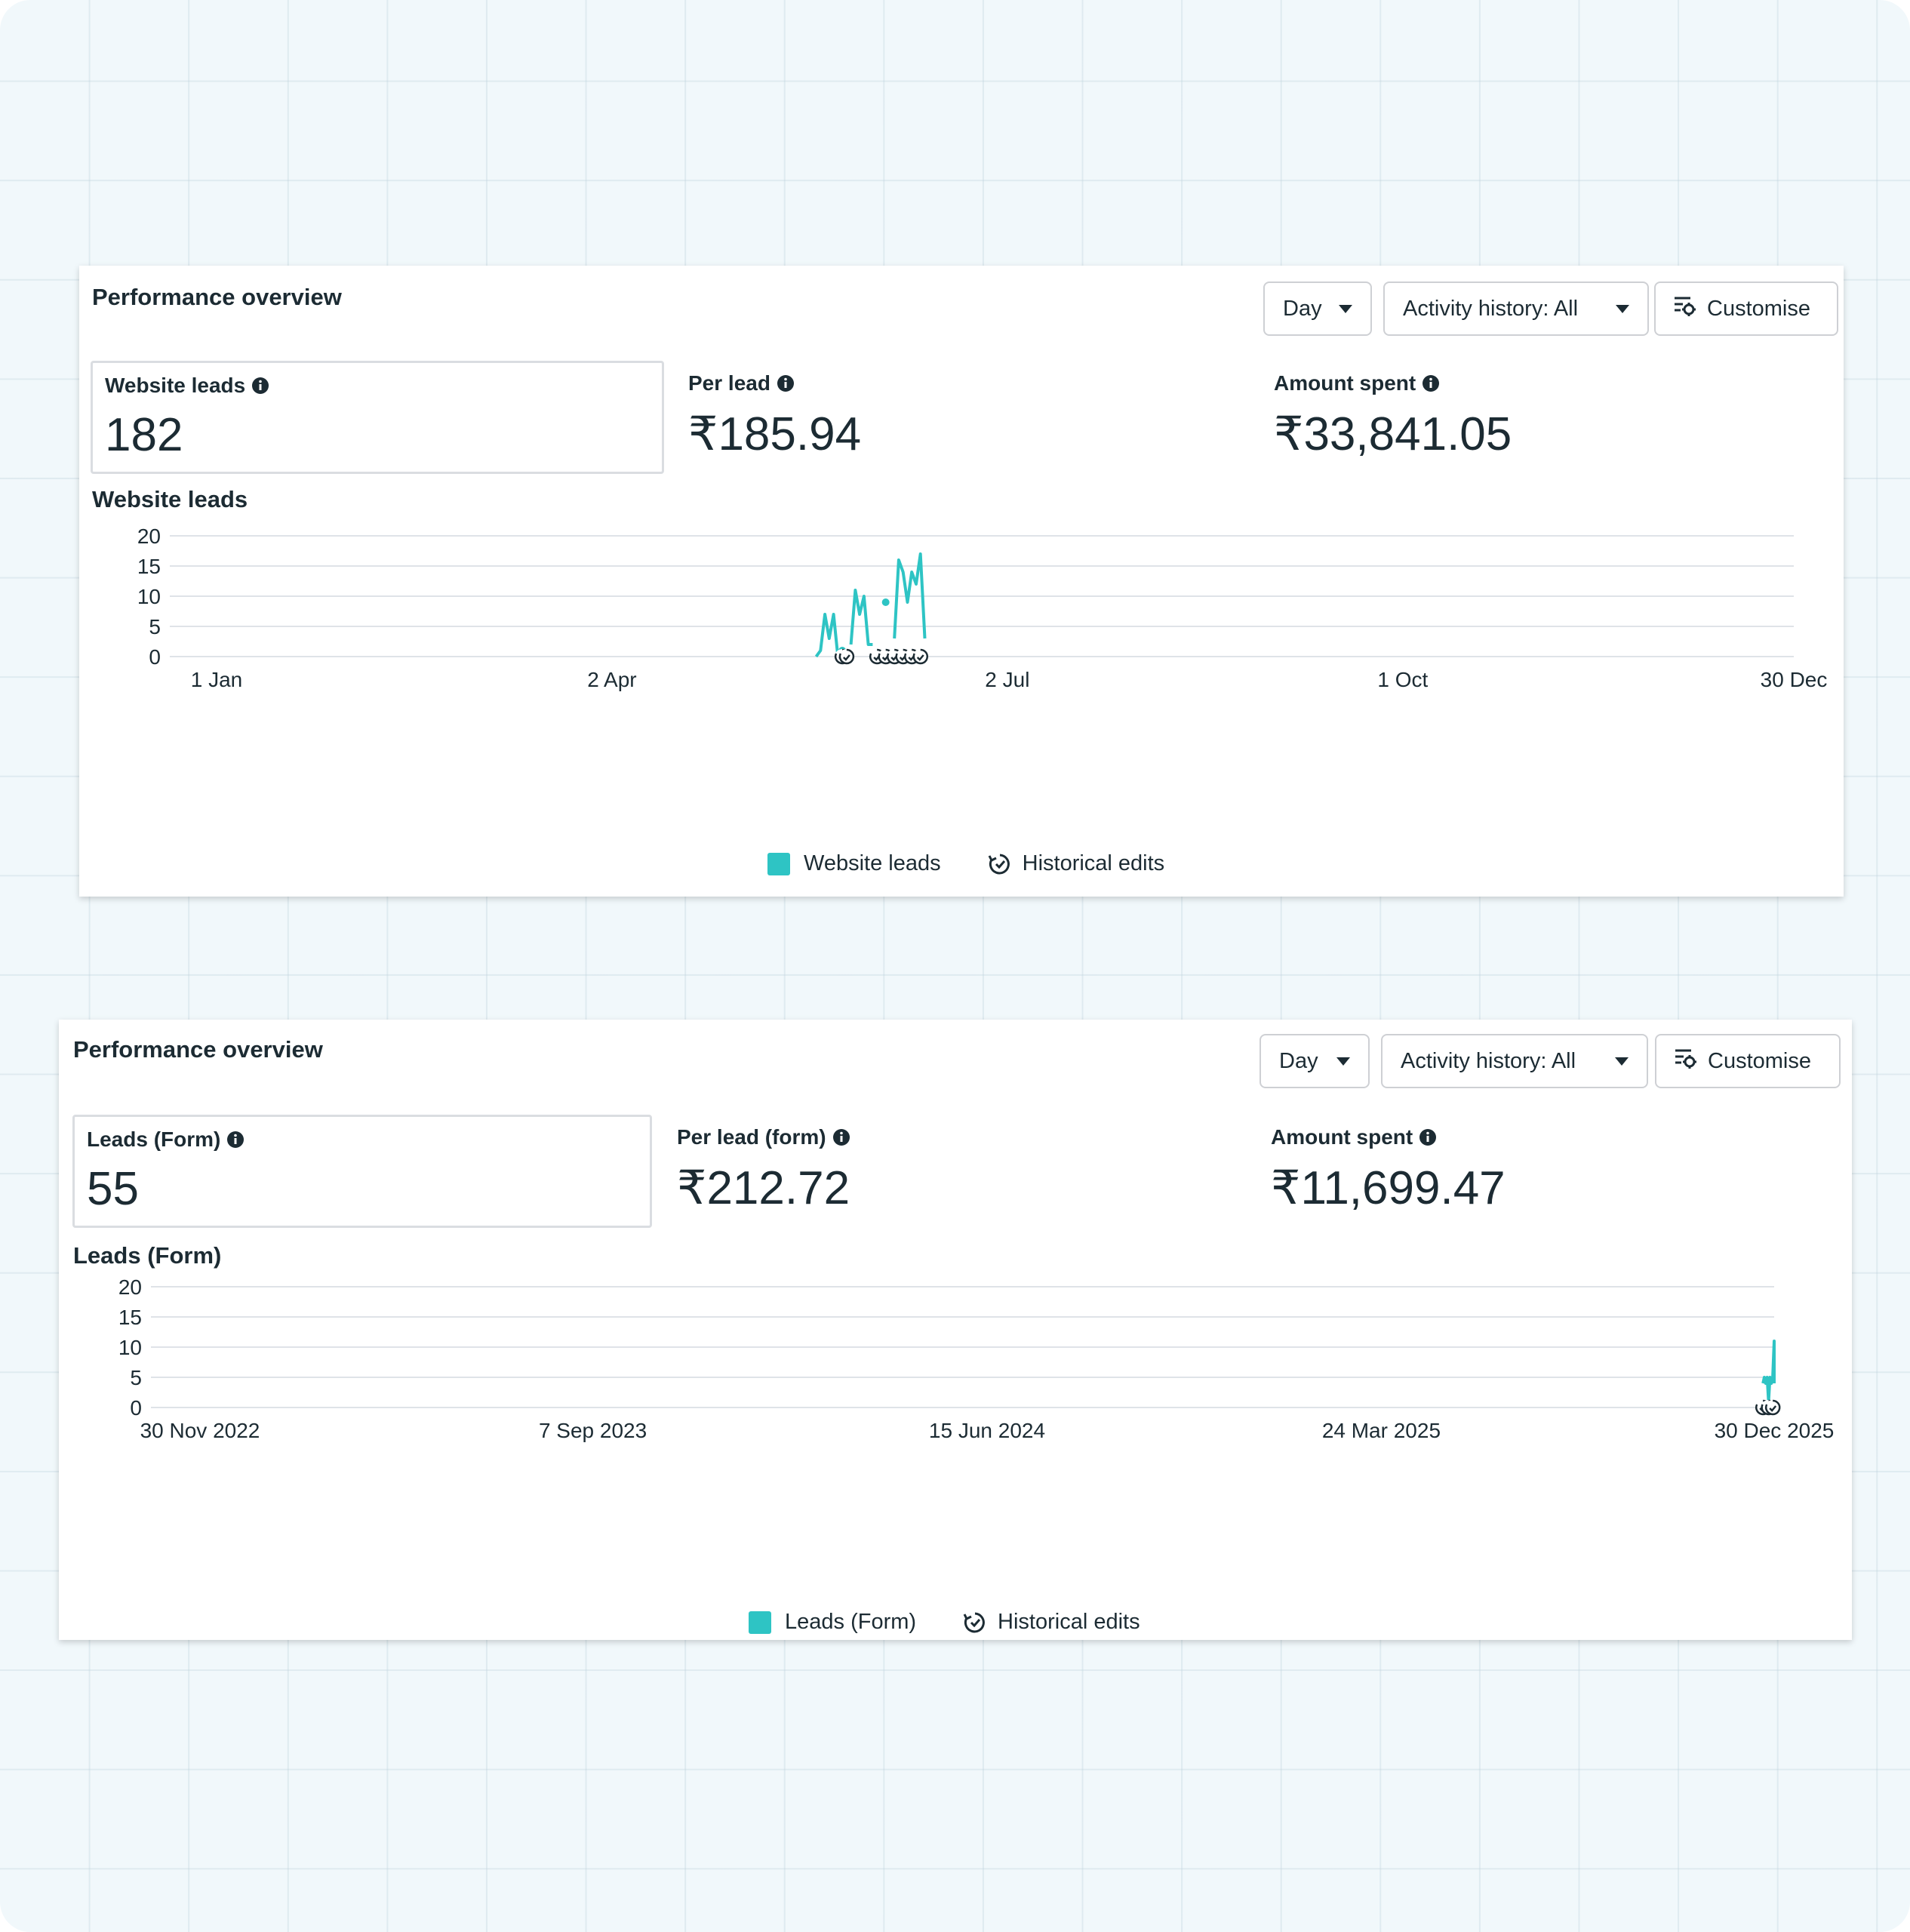 This screenshot has width=1910, height=1932. I want to click on metric-label-text: Per lead (form), so click(751, 1137).